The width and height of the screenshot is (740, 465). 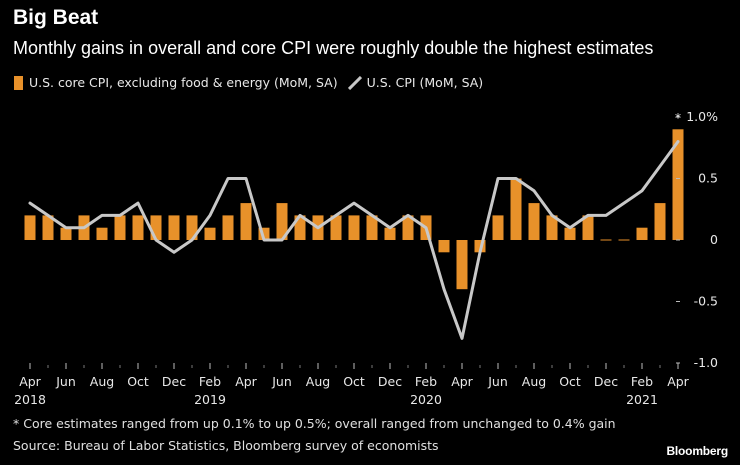 What do you see at coordinates (697, 451) in the screenshot?
I see `bloomberg-logo: Bloomberg` at bounding box center [697, 451].